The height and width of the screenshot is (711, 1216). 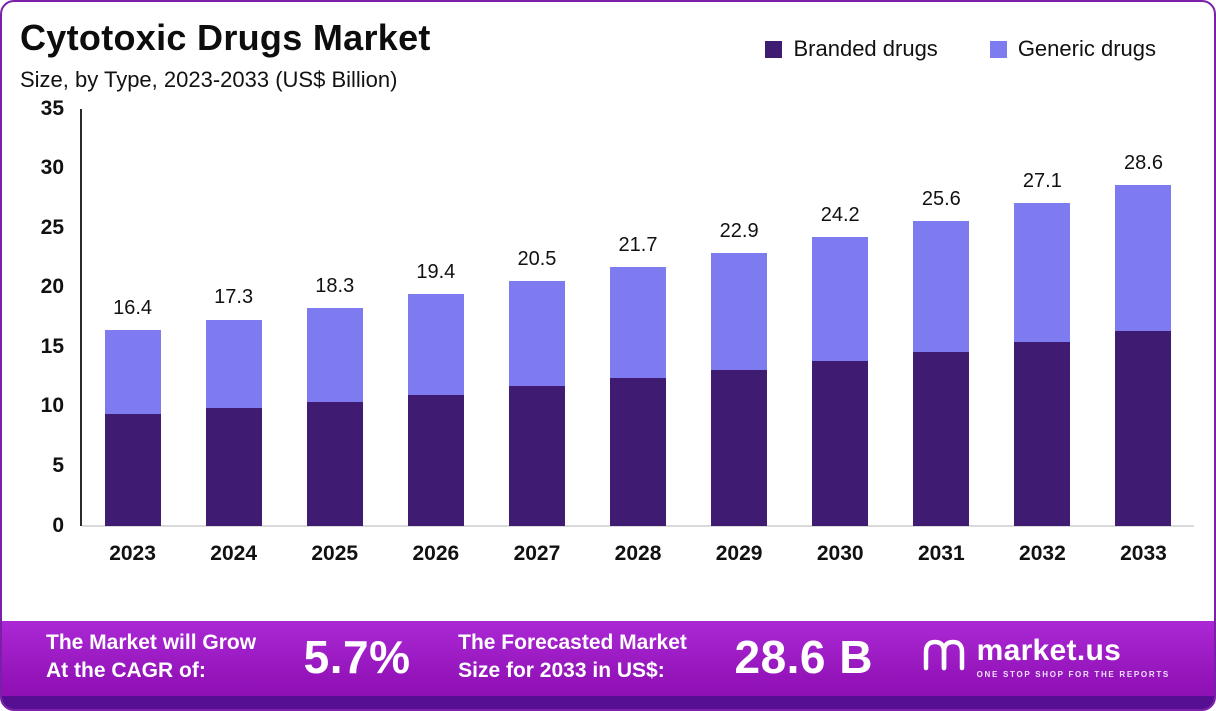 What do you see at coordinates (840, 553) in the screenshot?
I see `x-axis-label: 2030` at bounding box center [840, 553].